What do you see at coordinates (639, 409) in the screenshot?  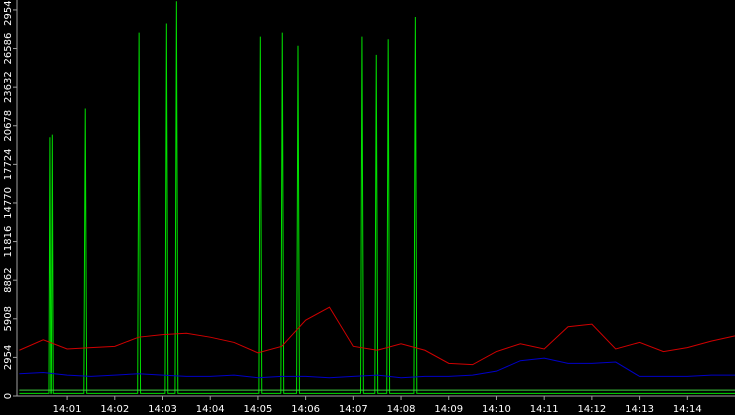 I see `x-tick-label: 14:13` at bounding box center [639, 409].